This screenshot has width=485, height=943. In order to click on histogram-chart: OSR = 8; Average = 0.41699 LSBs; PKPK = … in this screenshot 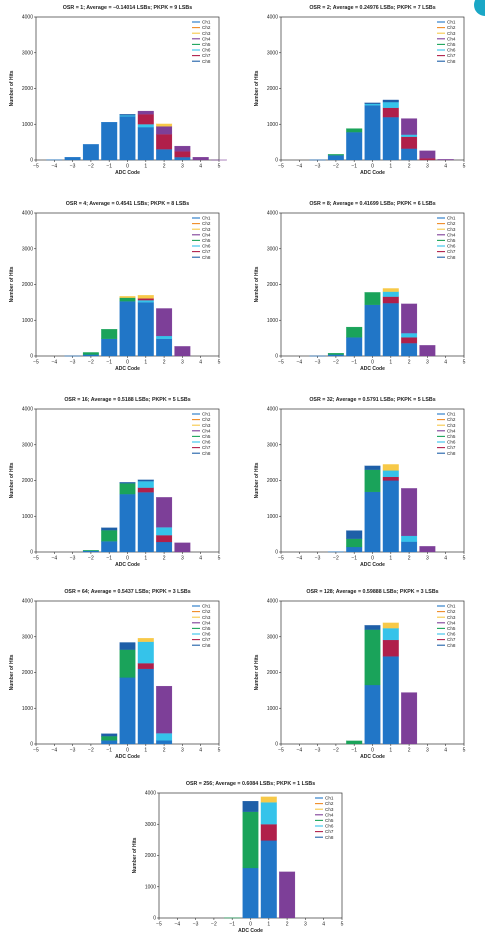, I will do `click(363, 288)`.